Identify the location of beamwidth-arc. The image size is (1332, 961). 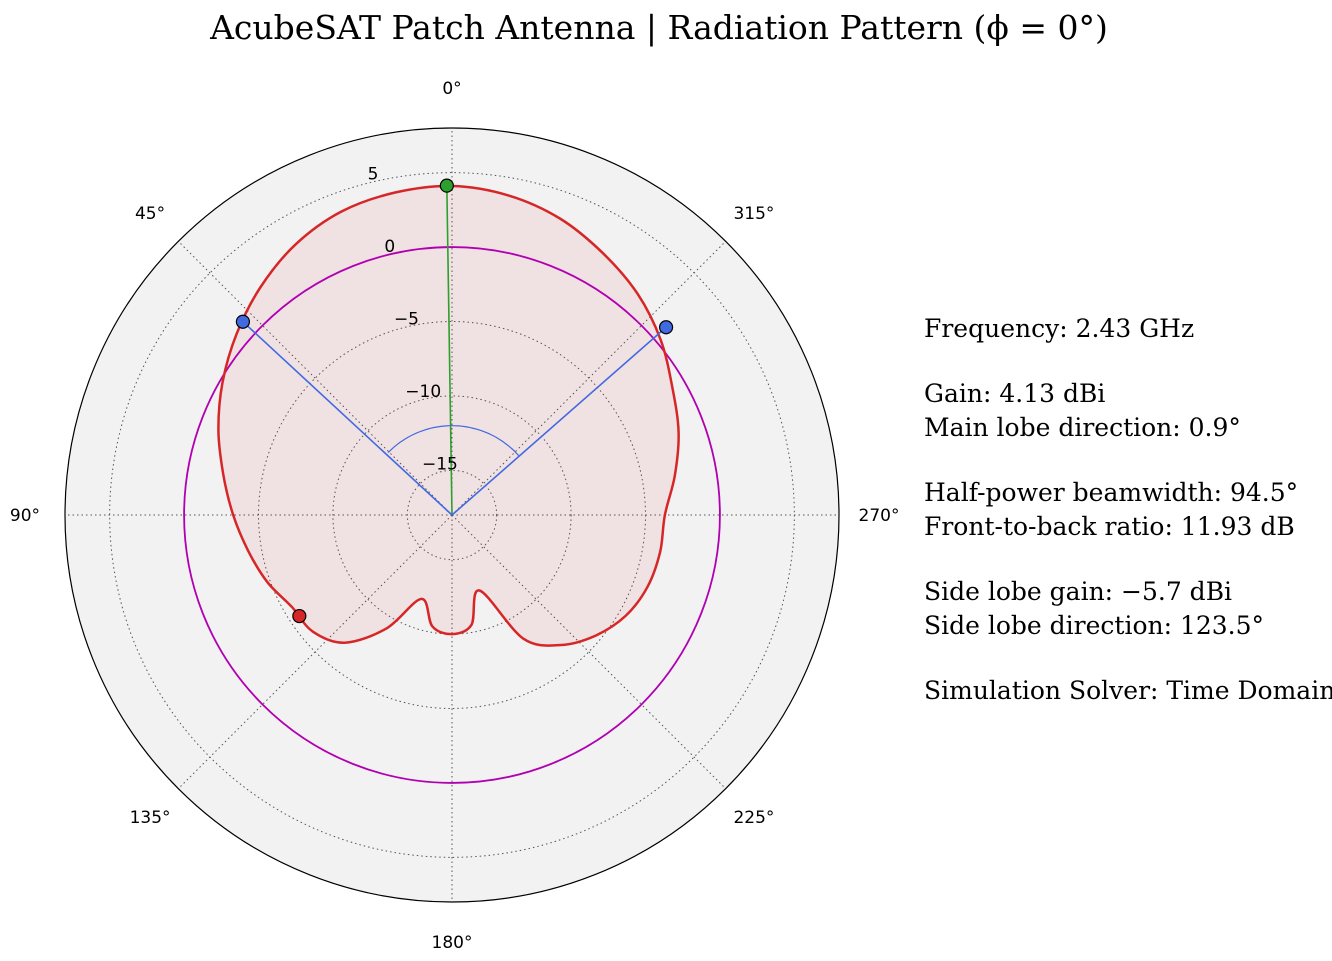
(453, 441).